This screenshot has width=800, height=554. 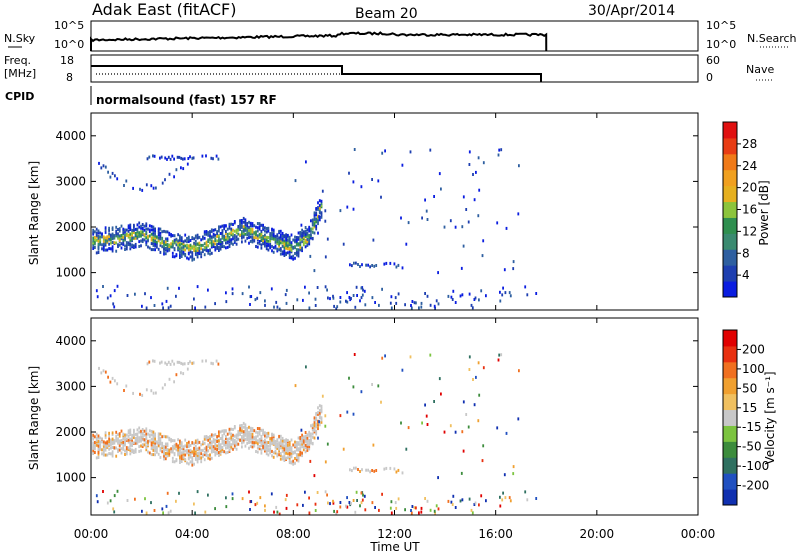 I want to click on xtick-label: 08:00, so click(x=293, y=534).